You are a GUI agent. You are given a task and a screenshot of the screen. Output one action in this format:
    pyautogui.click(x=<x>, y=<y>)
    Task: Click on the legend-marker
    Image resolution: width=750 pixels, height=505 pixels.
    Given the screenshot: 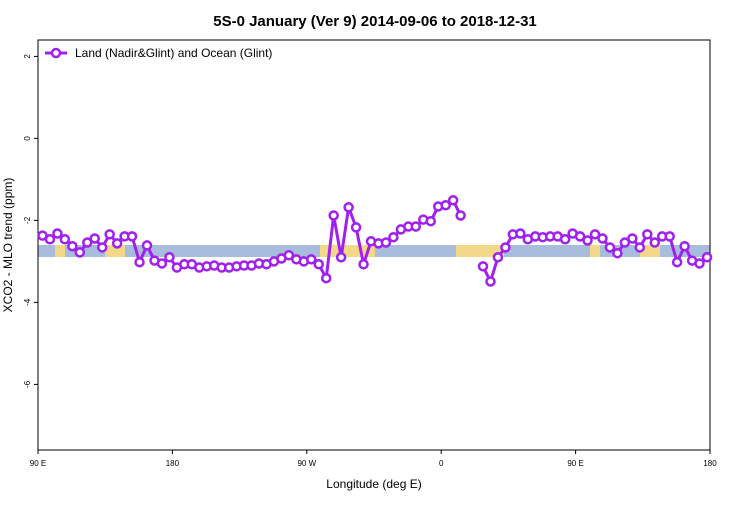 What is the action you would take?
    pyautogui.click(x=56, y=53)
    